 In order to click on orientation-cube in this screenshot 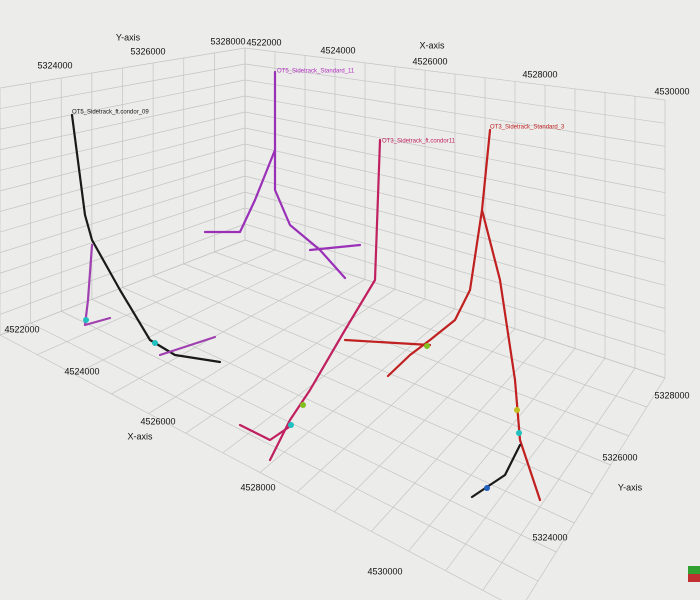, I will do `click(694, 574)`.